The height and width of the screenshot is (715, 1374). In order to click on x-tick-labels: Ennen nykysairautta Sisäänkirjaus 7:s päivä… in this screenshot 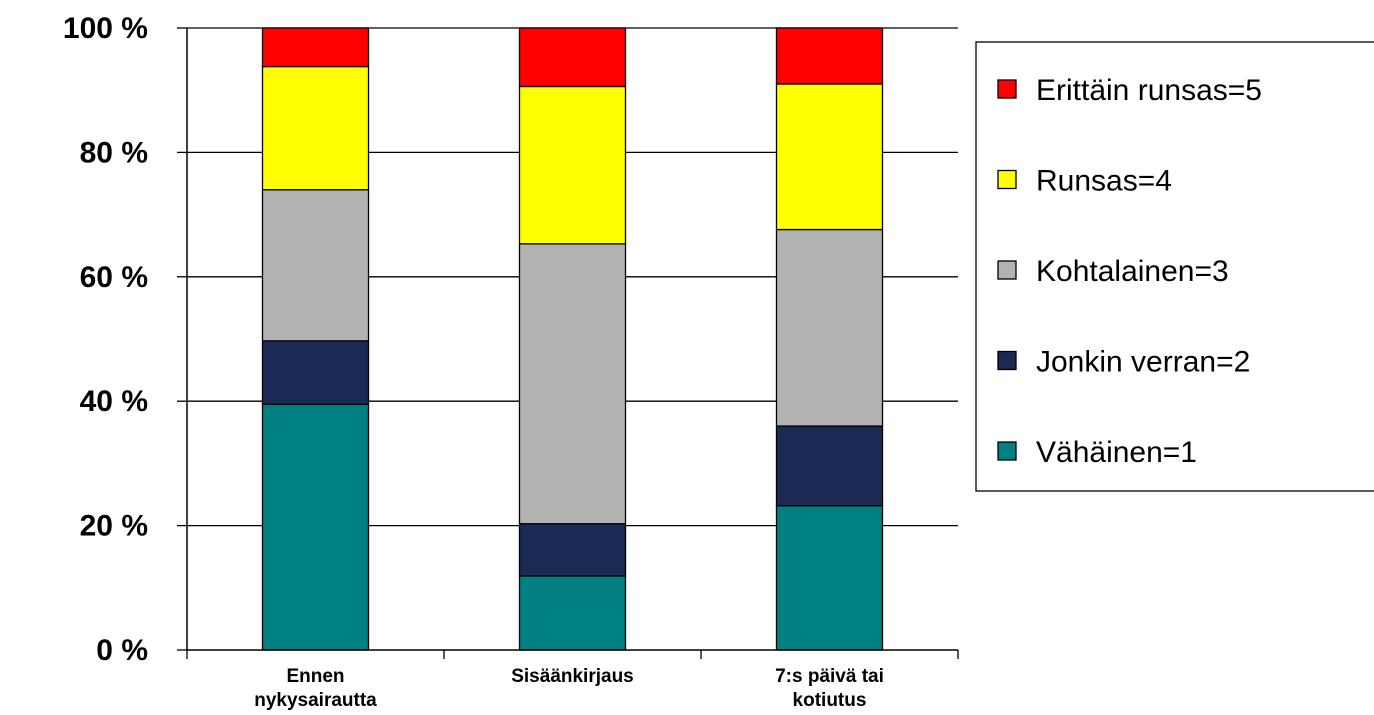, I will do `click(569, 688)`.